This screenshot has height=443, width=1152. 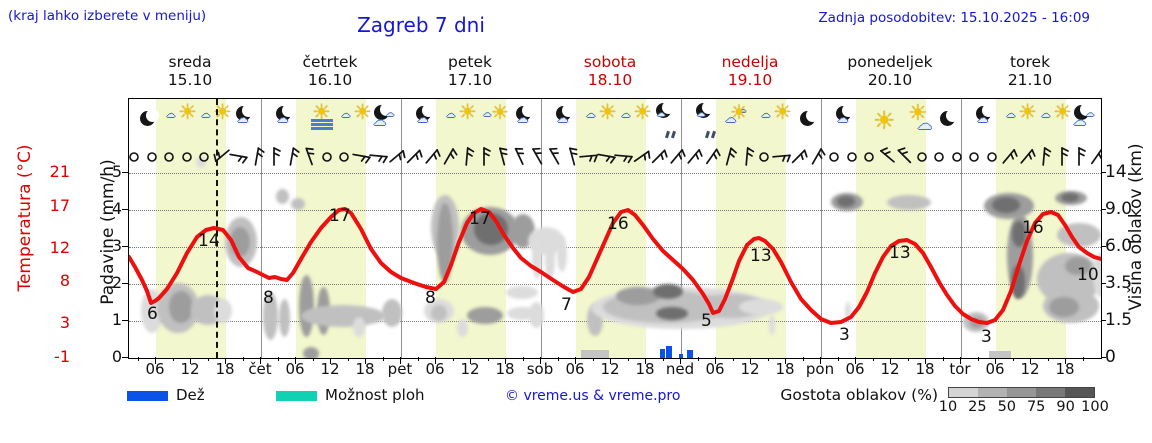 I want to click on weather-icon-sun-bigcloud: ☀ ☁, so click(x=498, y=122).